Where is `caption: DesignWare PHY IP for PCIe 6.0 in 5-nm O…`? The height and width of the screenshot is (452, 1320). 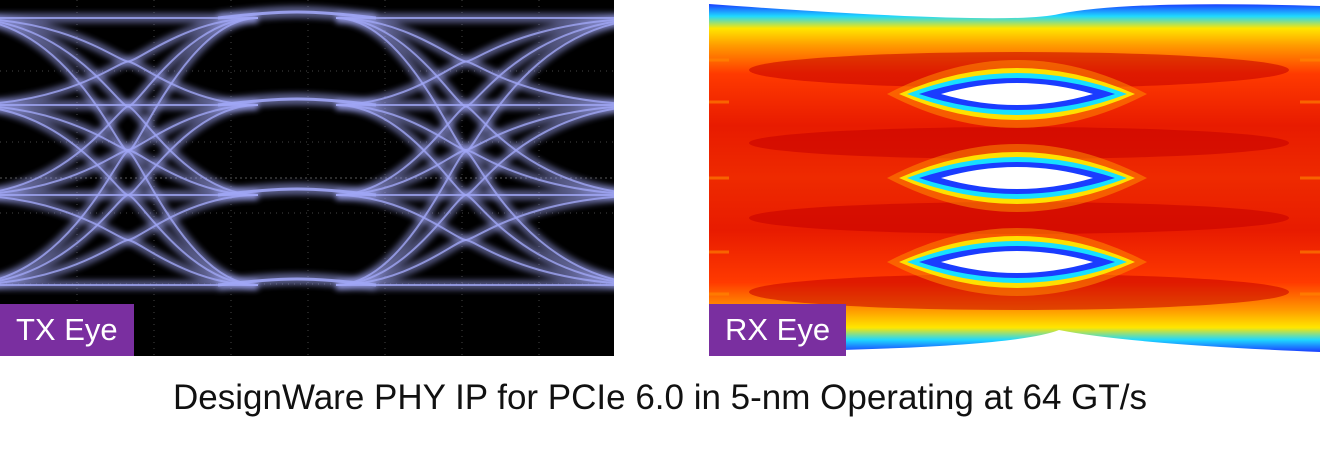
caption: DesignWare PHY IP for PCIe 6.0 in 5-nm O… is located at coordinates (660, 397).